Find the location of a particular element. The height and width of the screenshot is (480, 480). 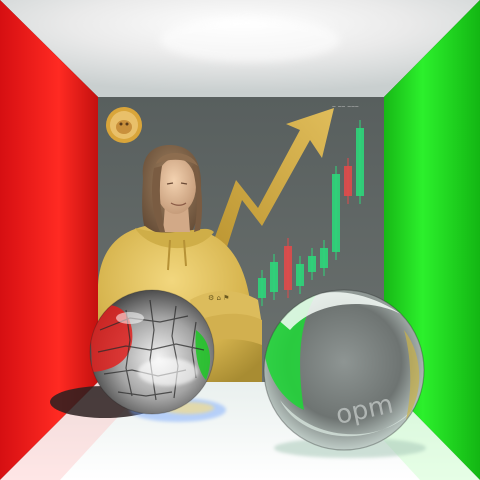

candlestick-chart-icon is located at coordinates (311, 213).